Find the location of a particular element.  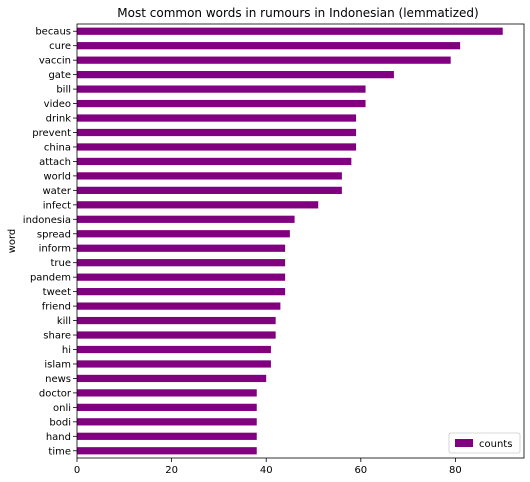

bar-china is located at coordinates (217, 147).